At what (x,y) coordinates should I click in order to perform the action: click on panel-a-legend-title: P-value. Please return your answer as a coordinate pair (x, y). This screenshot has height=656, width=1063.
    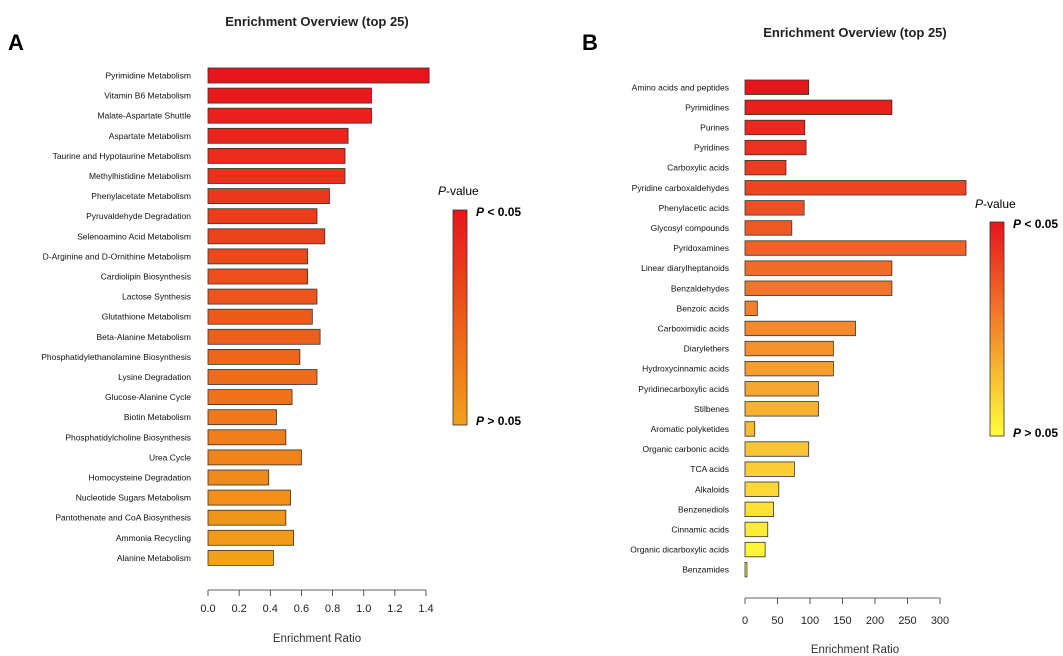
    Looking at the image, I should click on (458, 191).